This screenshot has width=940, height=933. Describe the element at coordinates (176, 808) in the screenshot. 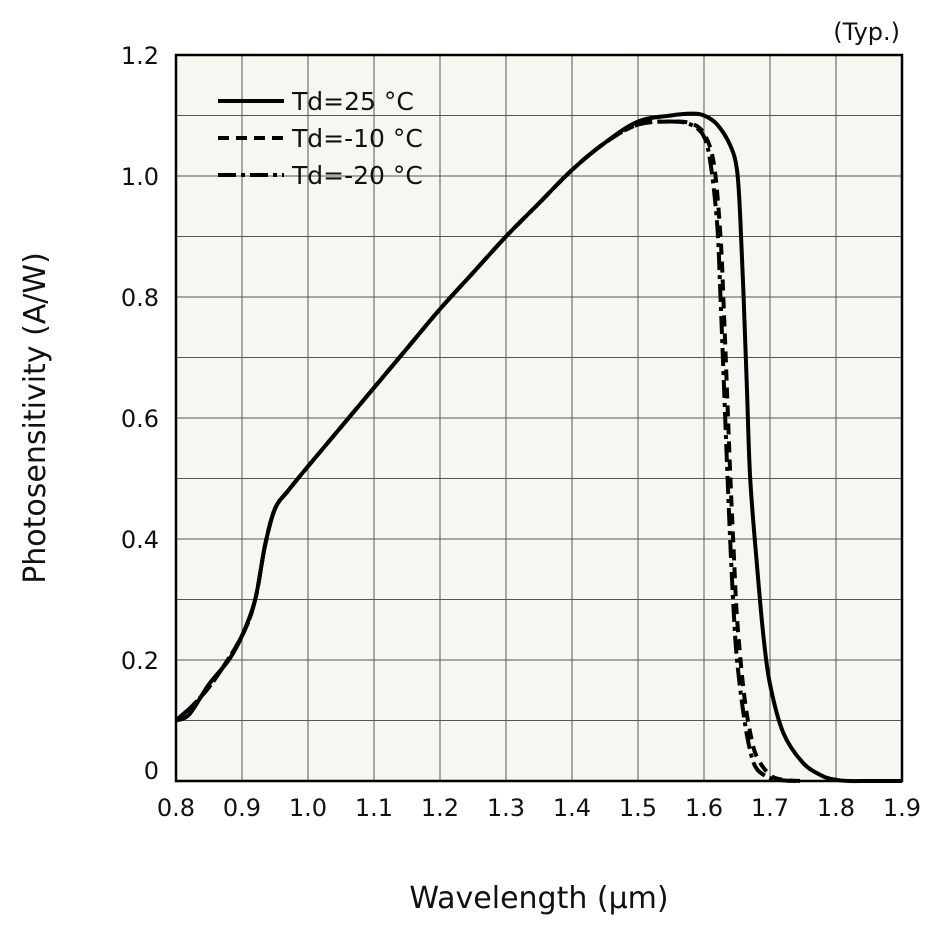

I see `x-tick-label: 0.8` at that location.